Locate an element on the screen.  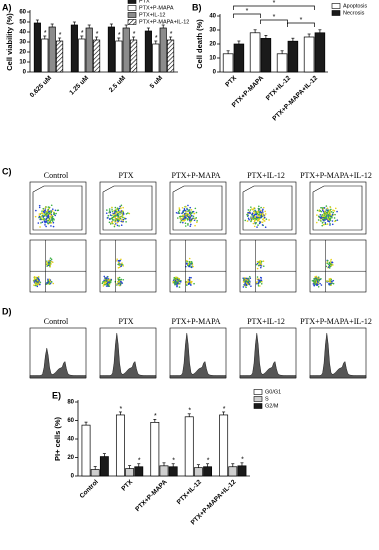
y-tick-label: 0 is located at coordinates (215, 73).